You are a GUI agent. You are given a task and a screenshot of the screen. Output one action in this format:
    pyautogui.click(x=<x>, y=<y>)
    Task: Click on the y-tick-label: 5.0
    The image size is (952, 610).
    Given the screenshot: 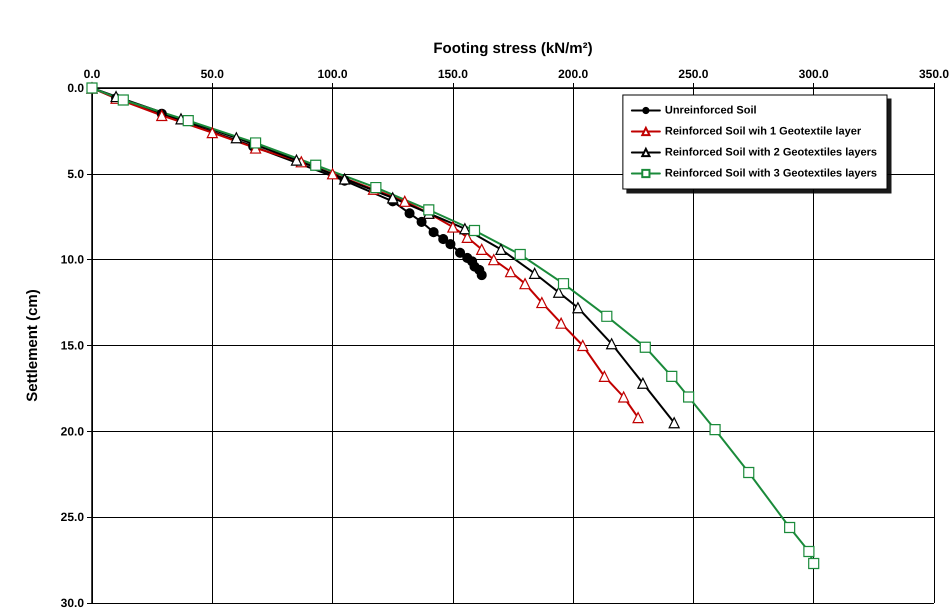 What is the action you would take?
    pyautogui.click(x=75, y=173)
    